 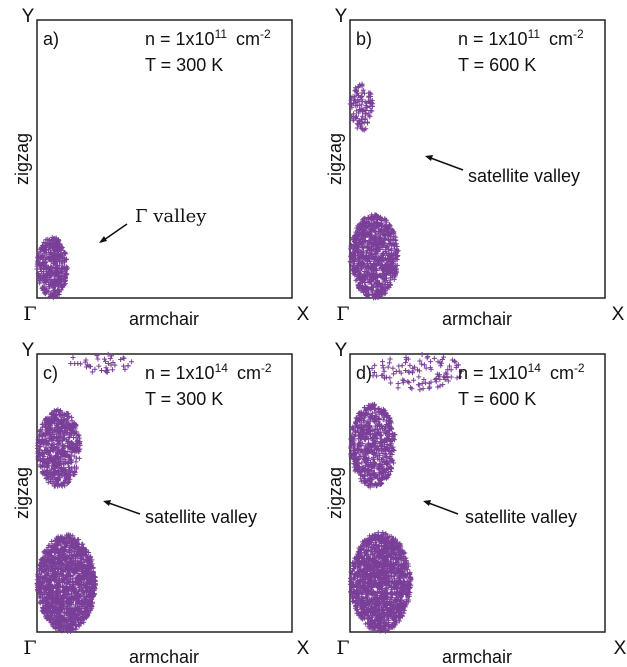 What do you see at coordinates (477, 319) in the screenshot?
I see `x-axis-label: armchair` at bounding box center [477, 319].